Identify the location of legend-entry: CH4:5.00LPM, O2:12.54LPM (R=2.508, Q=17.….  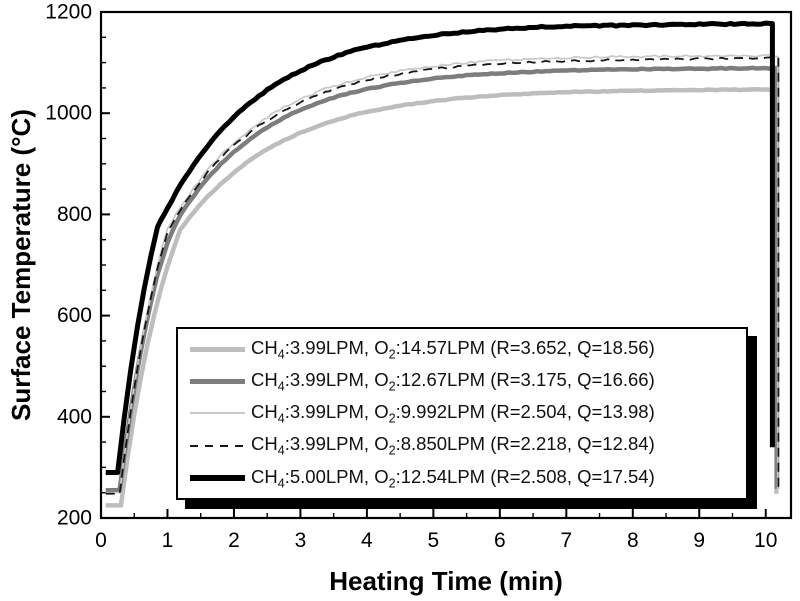
(465, 478).